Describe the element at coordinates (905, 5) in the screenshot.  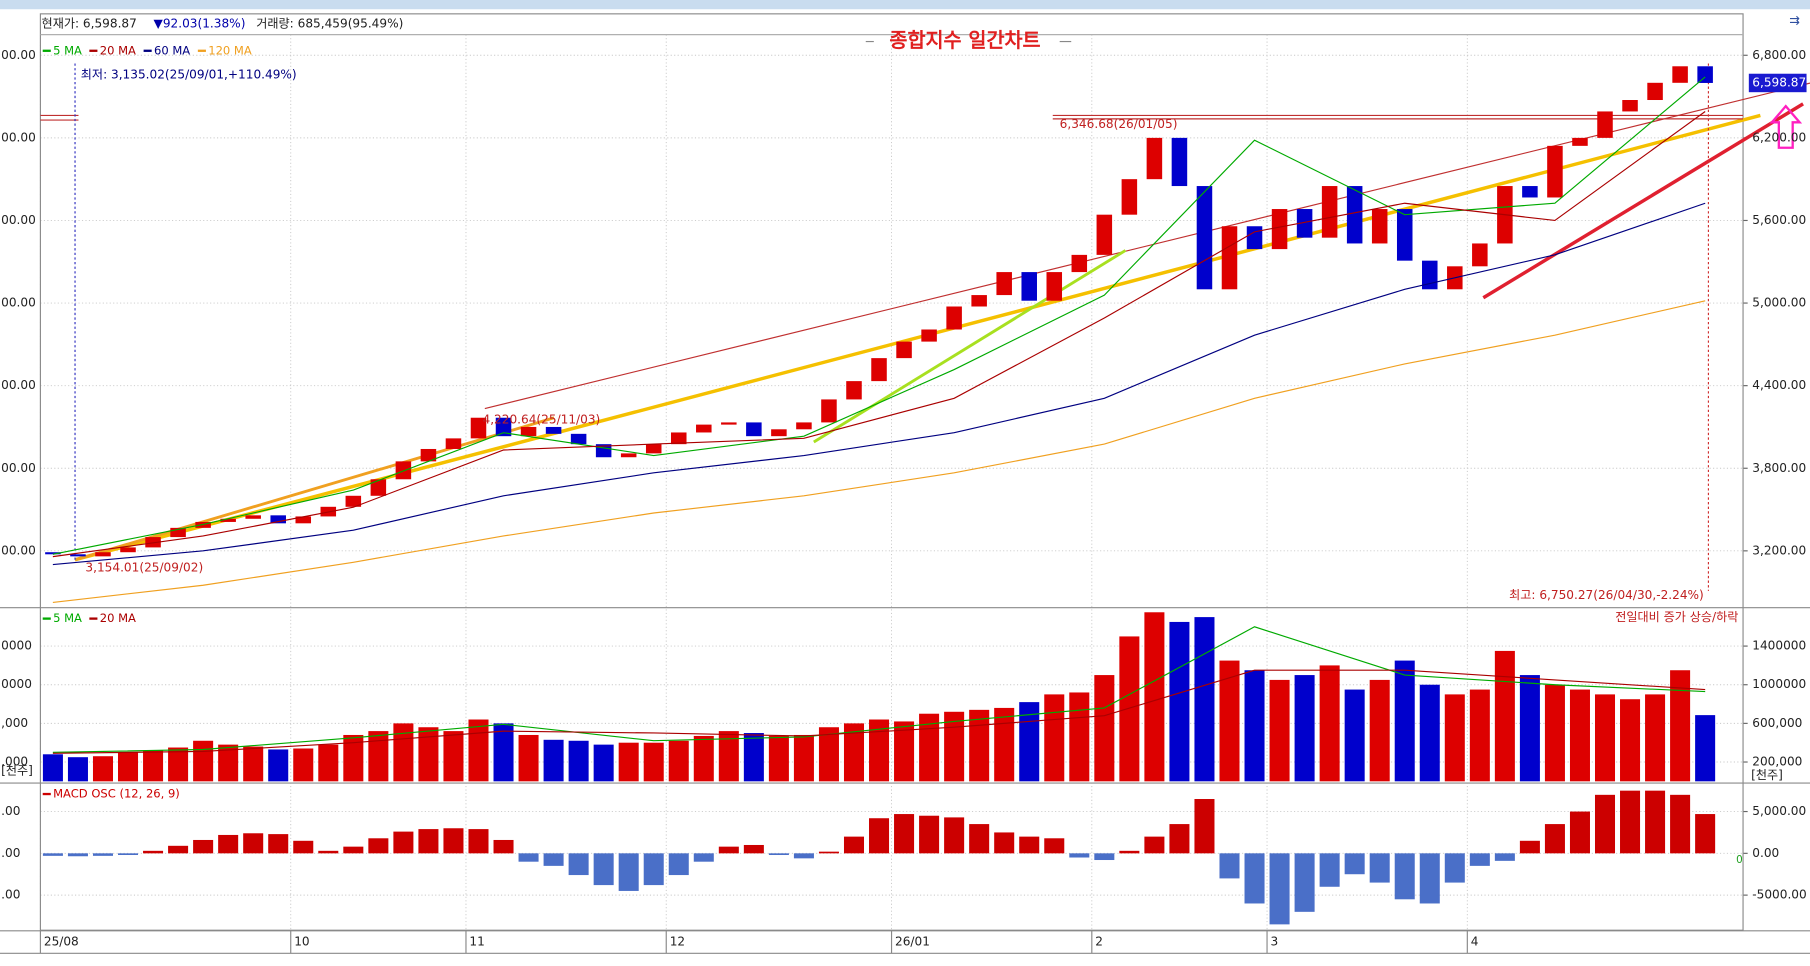
I see `top-strip` at that location.